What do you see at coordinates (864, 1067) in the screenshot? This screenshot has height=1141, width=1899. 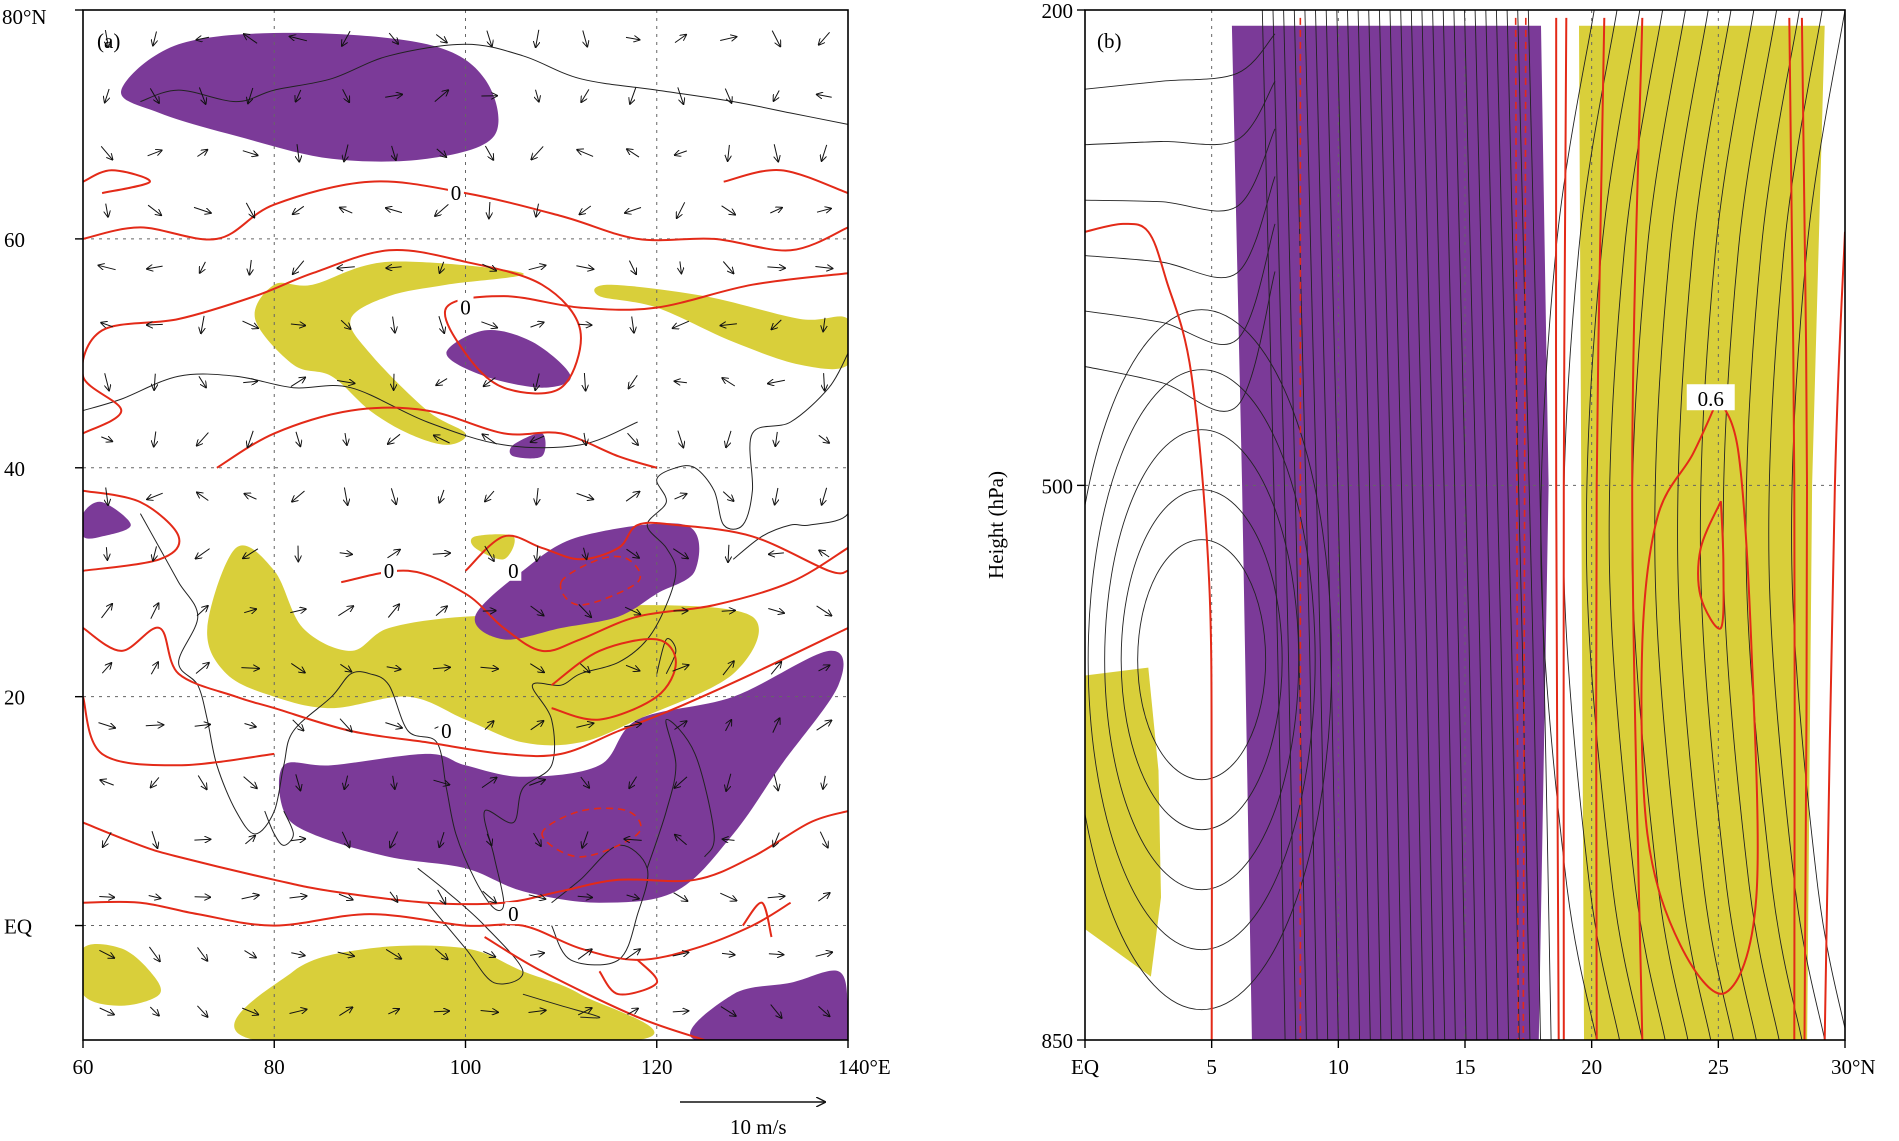 I see `x-tick-label: 140°E` at bounding box center [864, 1067].